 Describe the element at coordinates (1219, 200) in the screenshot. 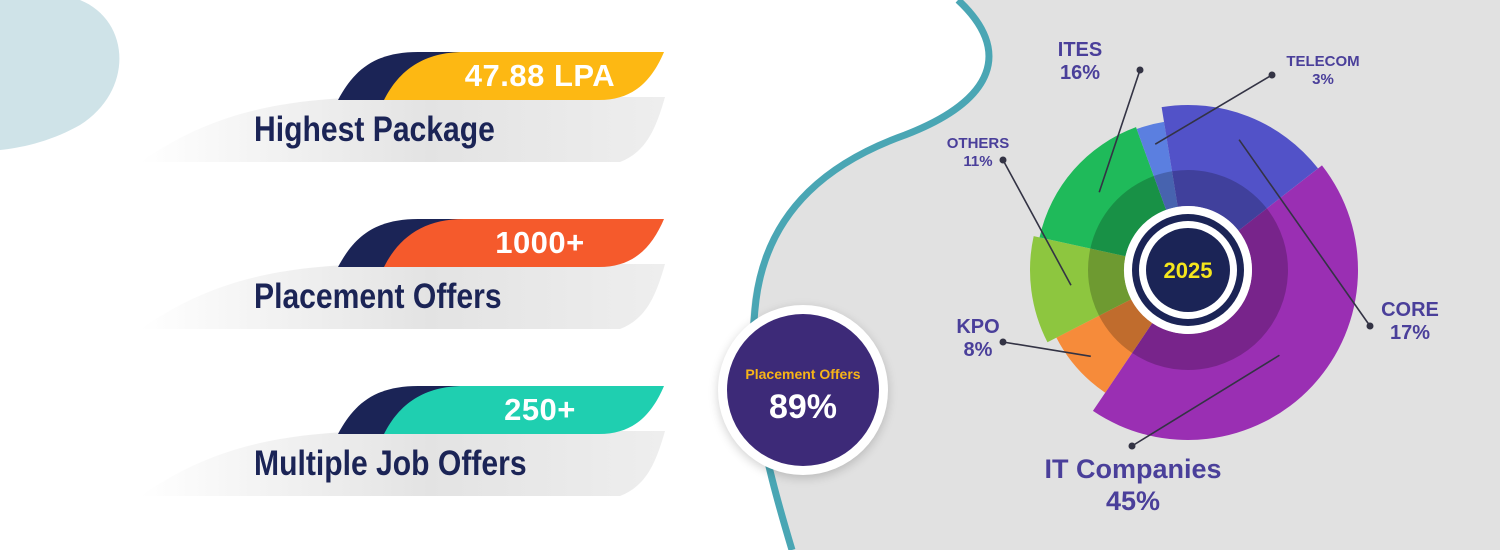

I see `slice-inner-shade-core` at that location.